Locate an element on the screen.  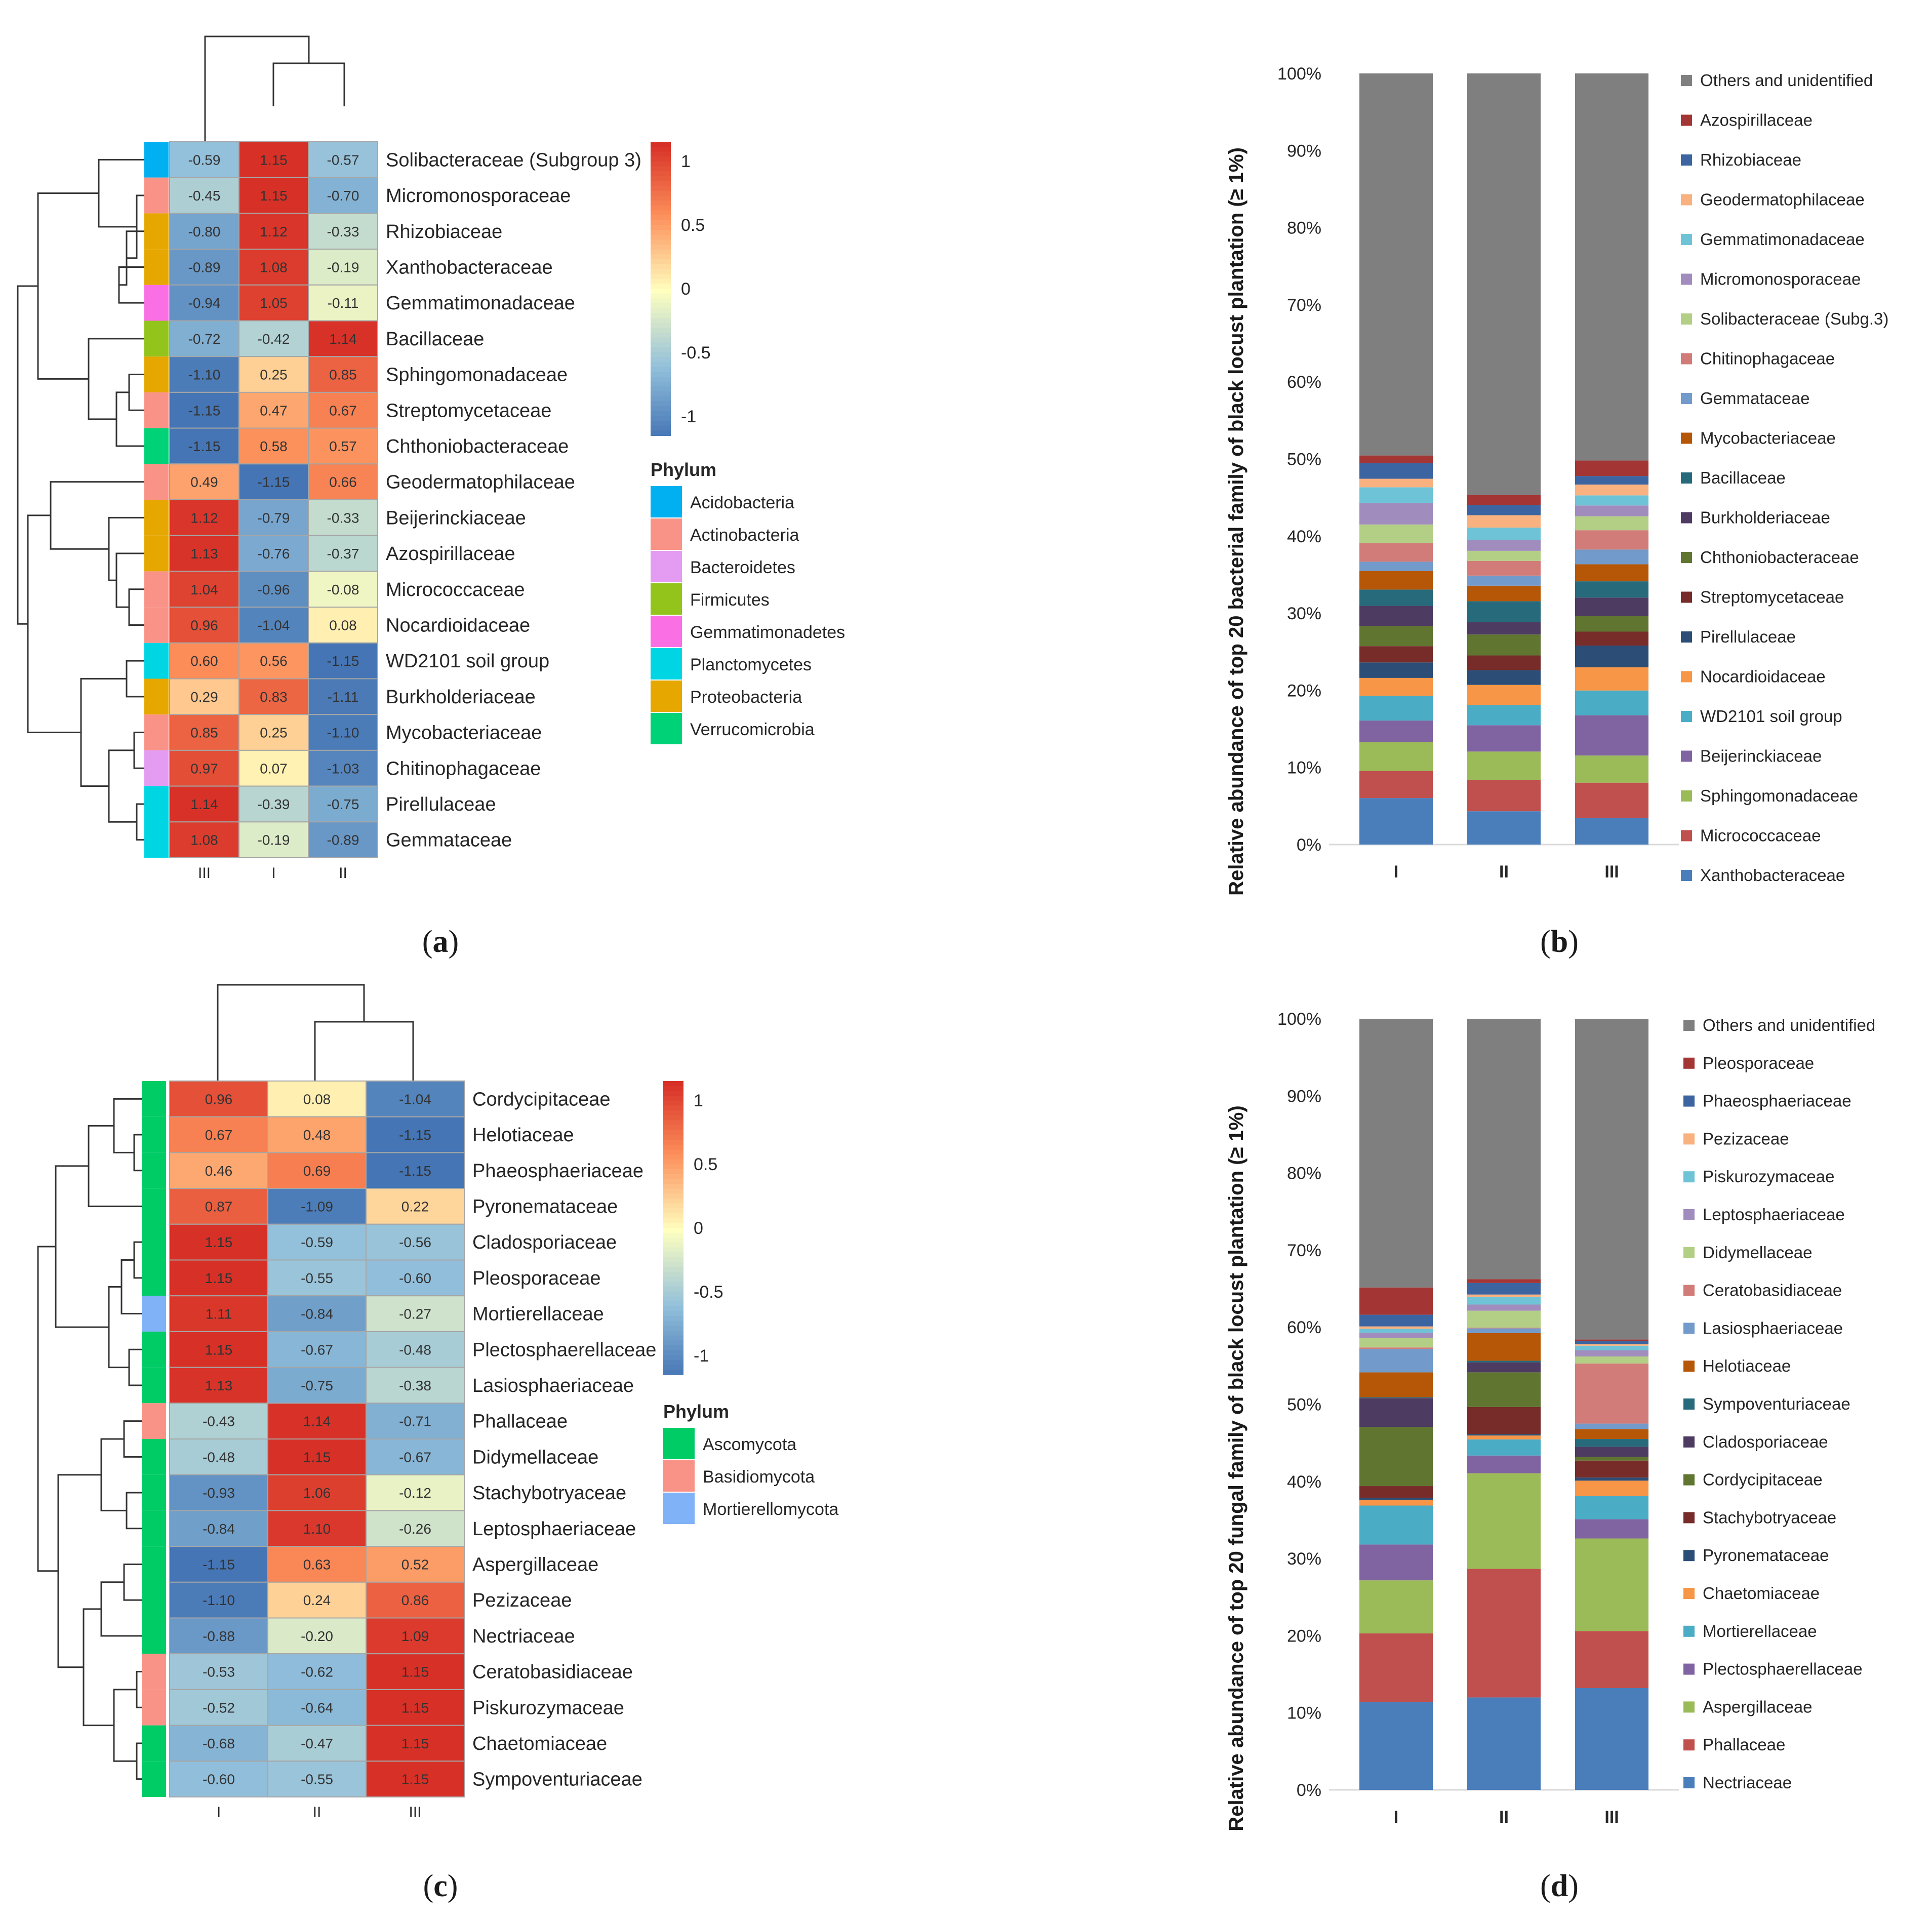
legend-swatch-xanthobacteraceae is located at coordinates (1686, 876).